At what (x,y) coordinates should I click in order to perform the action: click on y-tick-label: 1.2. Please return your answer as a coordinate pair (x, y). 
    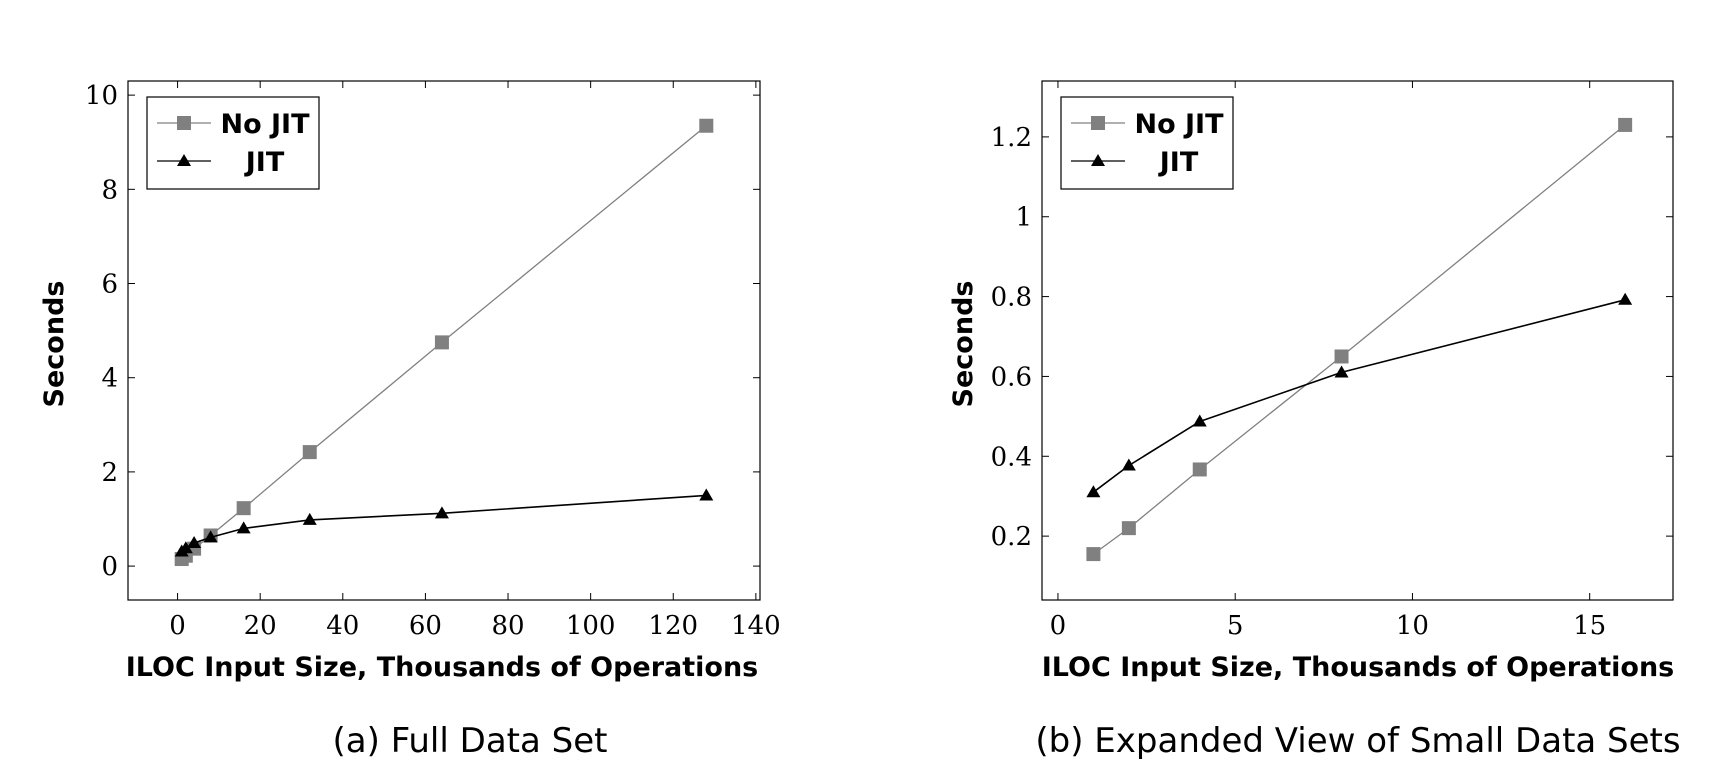
    Looking at the image, I should click on (1011, 138).